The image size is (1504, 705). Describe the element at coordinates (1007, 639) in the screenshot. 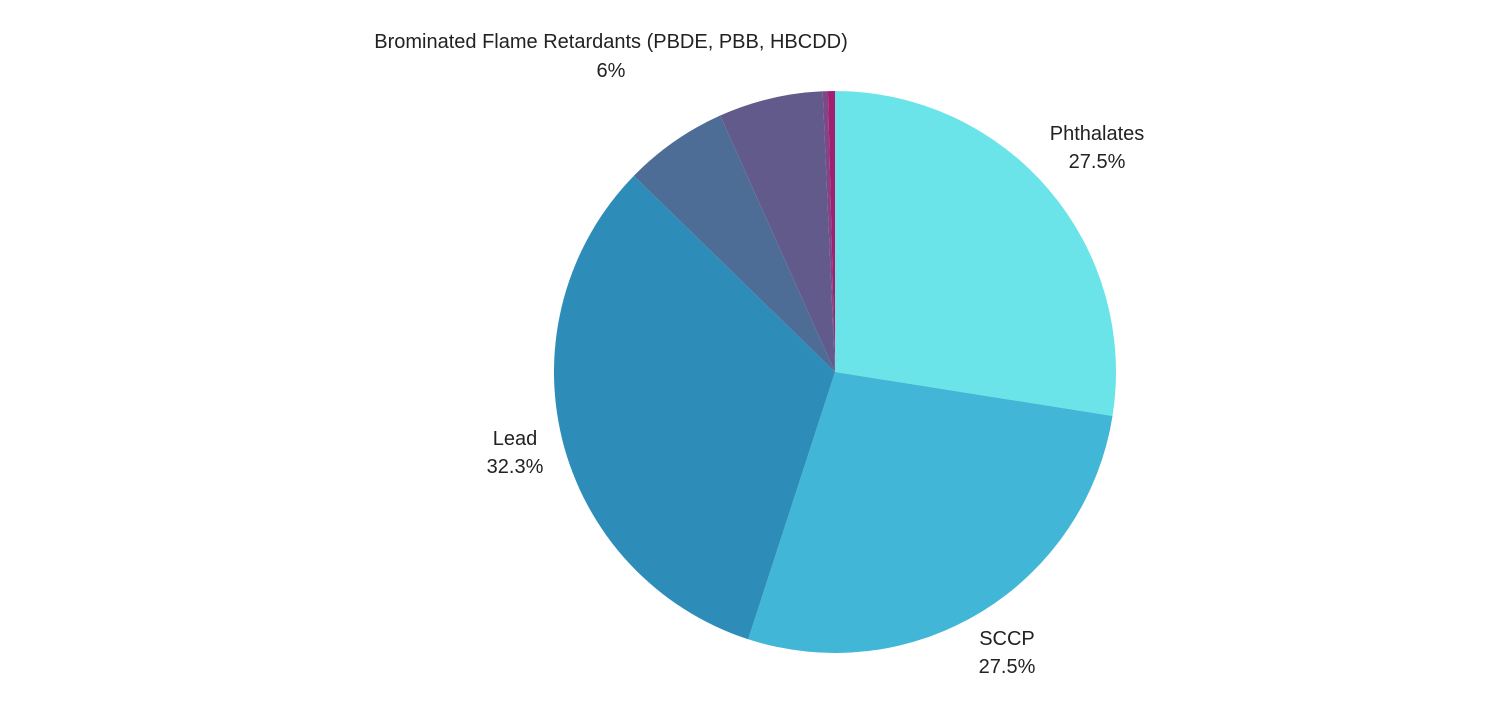

I see `label-sccp-name: SCCP` at that location.